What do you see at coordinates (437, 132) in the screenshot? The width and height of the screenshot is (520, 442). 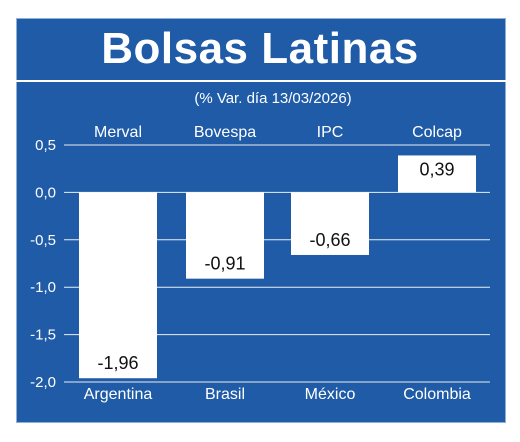 I see `index-name-label: Colcap` at bounding box center [437, 132].